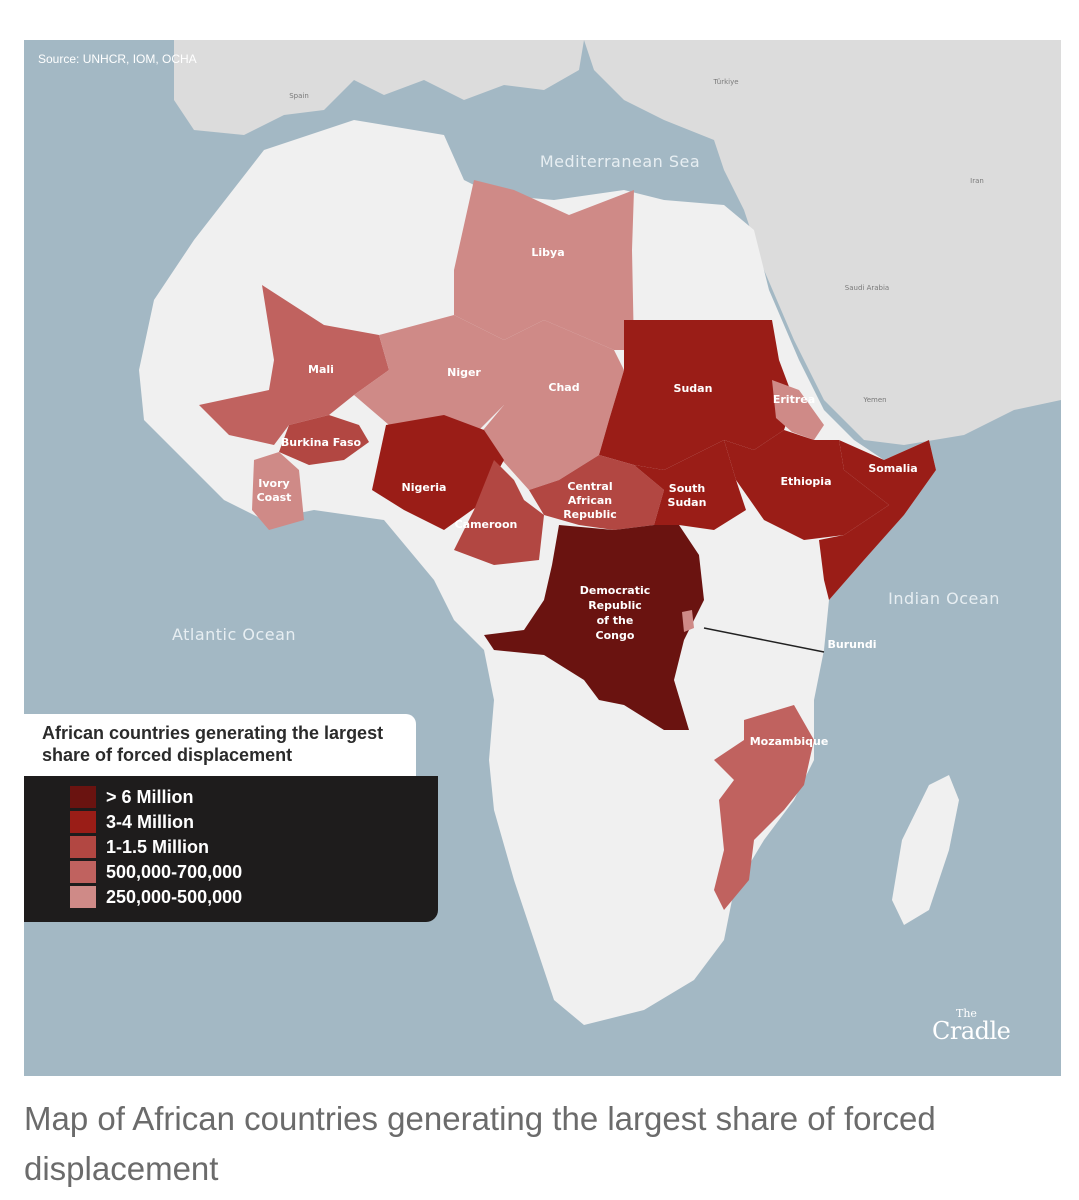 The width and height of the screenshot is (1079, 1200). Describe the element at coordinates (150, 796) in the screenshot. I see `legend-label: > 6 Million` at that location.